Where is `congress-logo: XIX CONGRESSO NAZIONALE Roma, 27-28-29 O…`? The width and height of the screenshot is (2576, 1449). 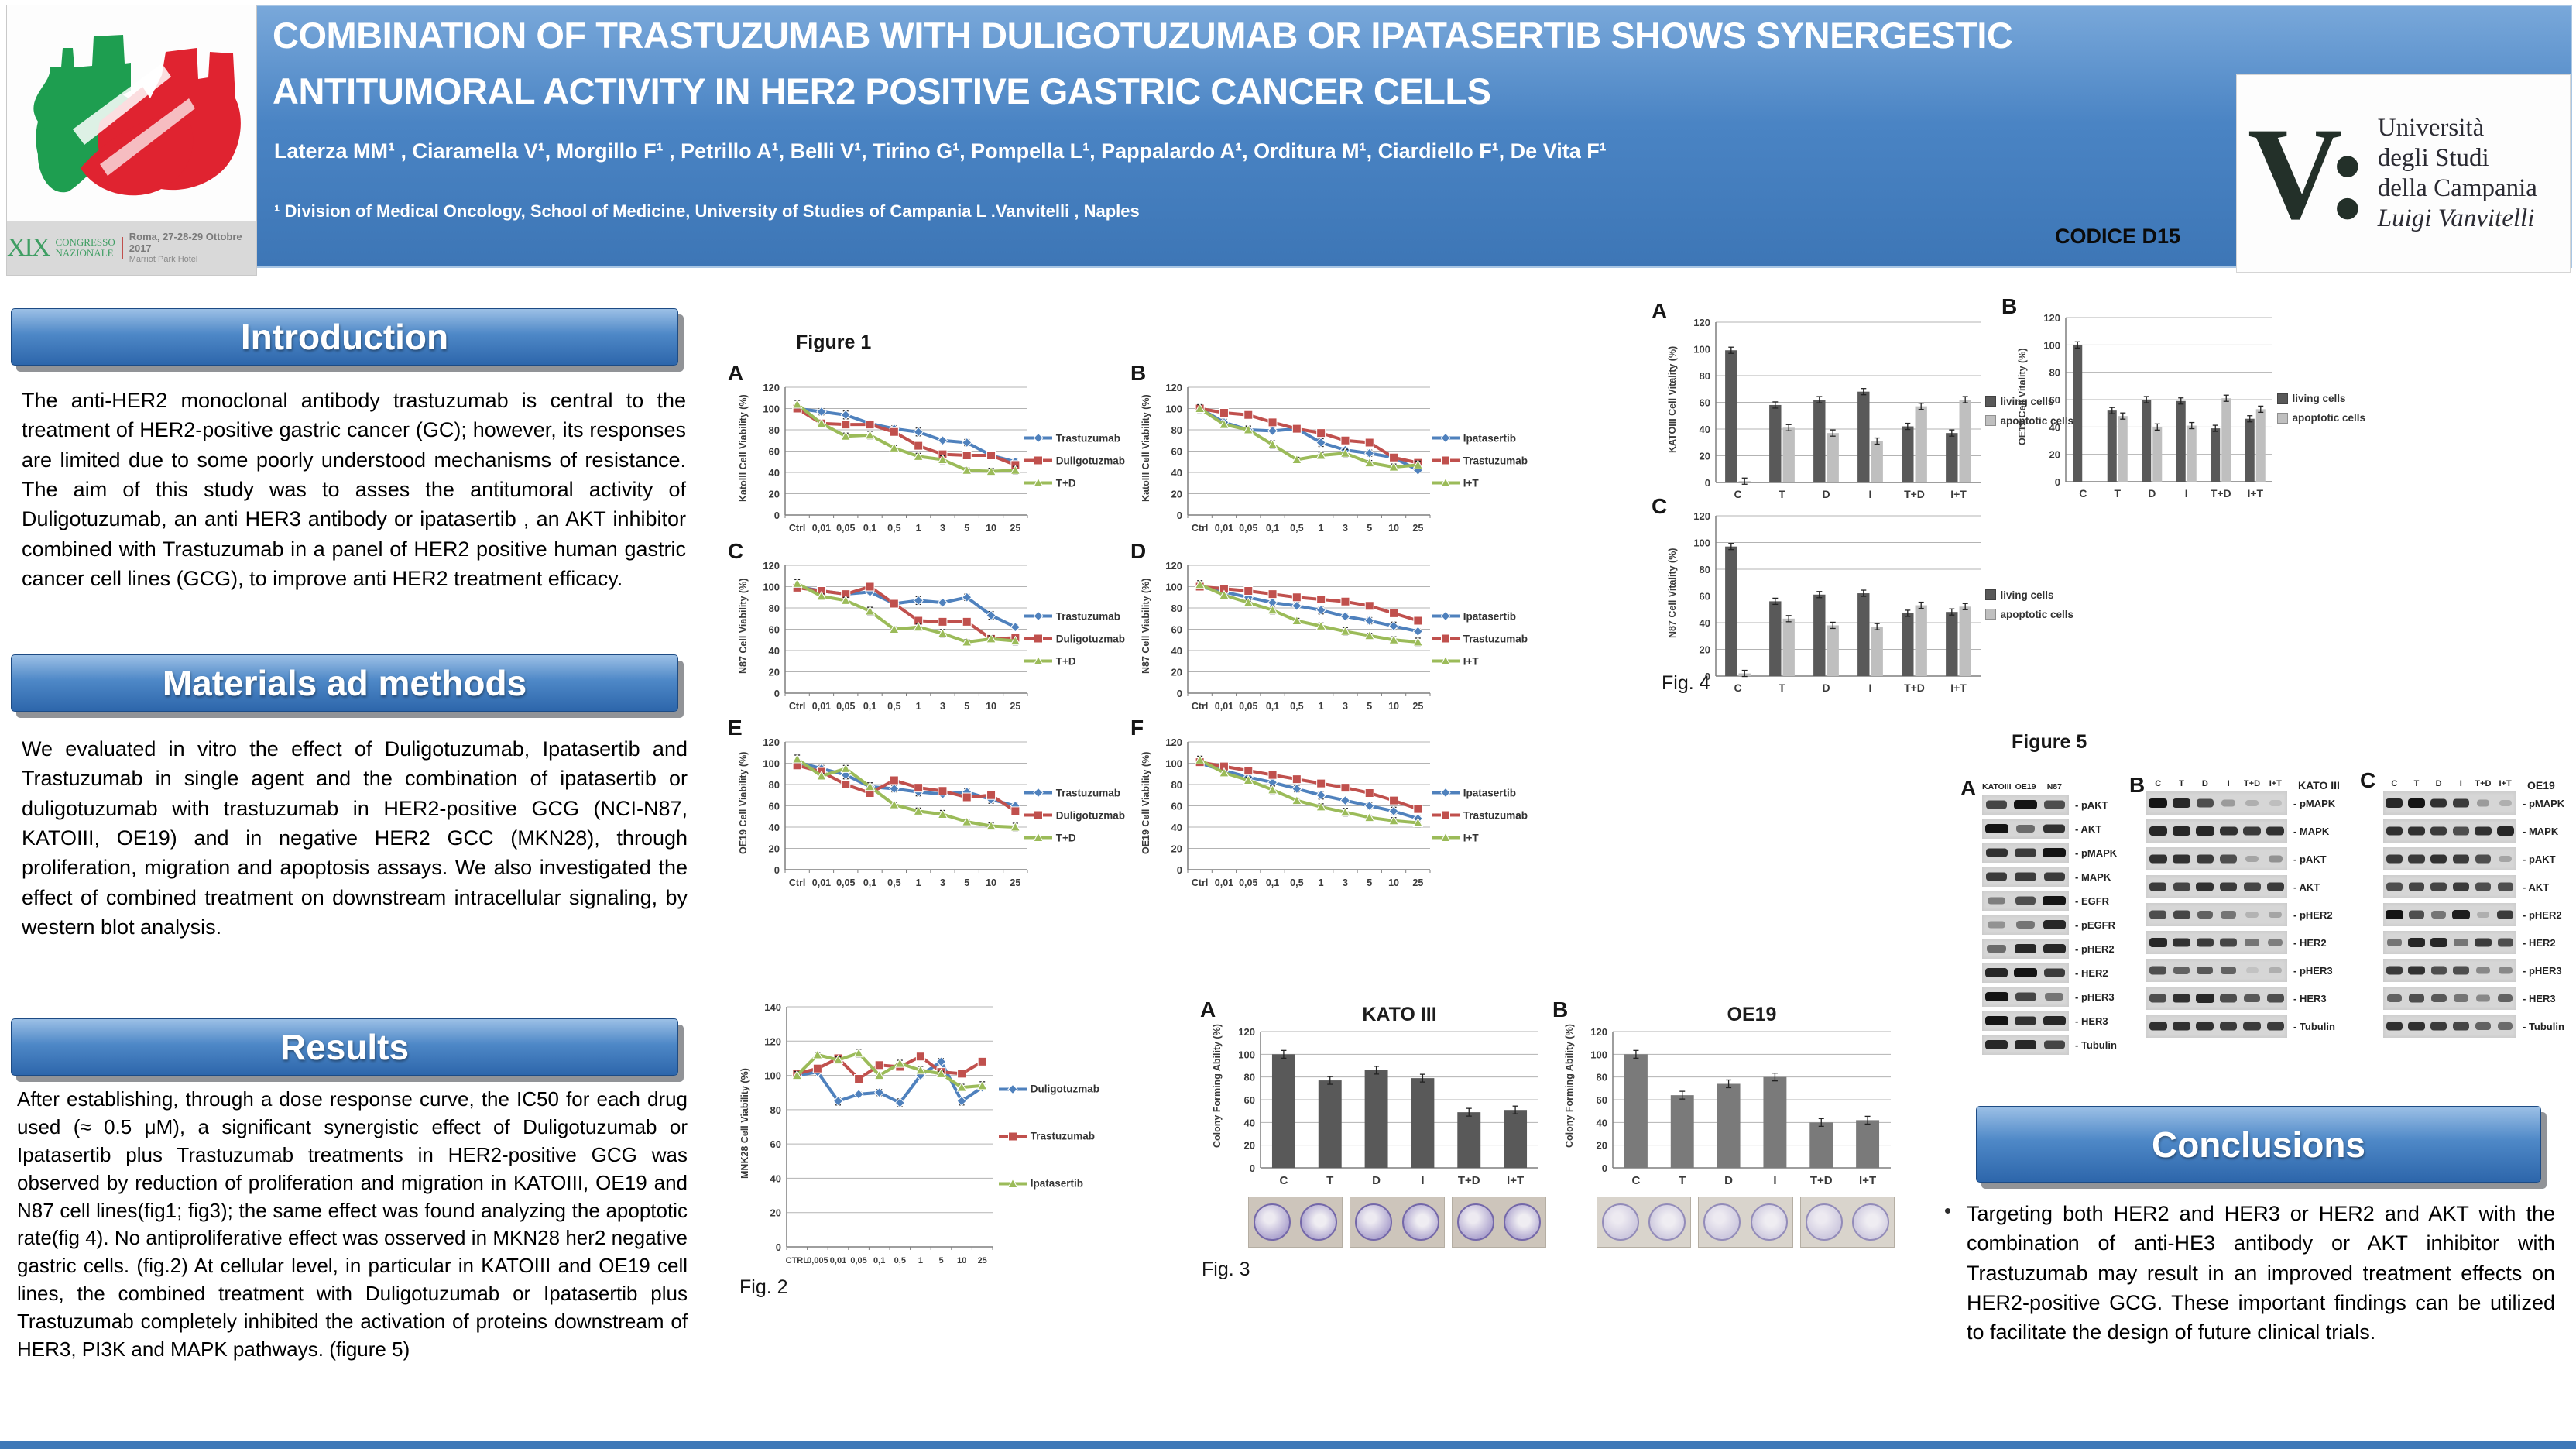
congress-logo: XIX CONGRESSO NAZIONALE Roma, 27-28-29 O… is located at coordinates (131, 140).